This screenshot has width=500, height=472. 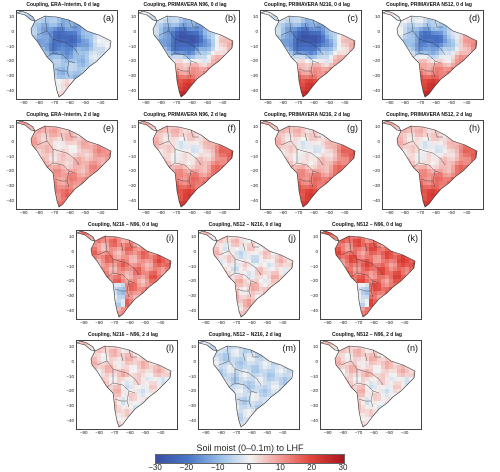 What do you see at coordinates (108, 18) in the screenshot?
I see `panel-label: (a)` at bounding box center [108, 18].